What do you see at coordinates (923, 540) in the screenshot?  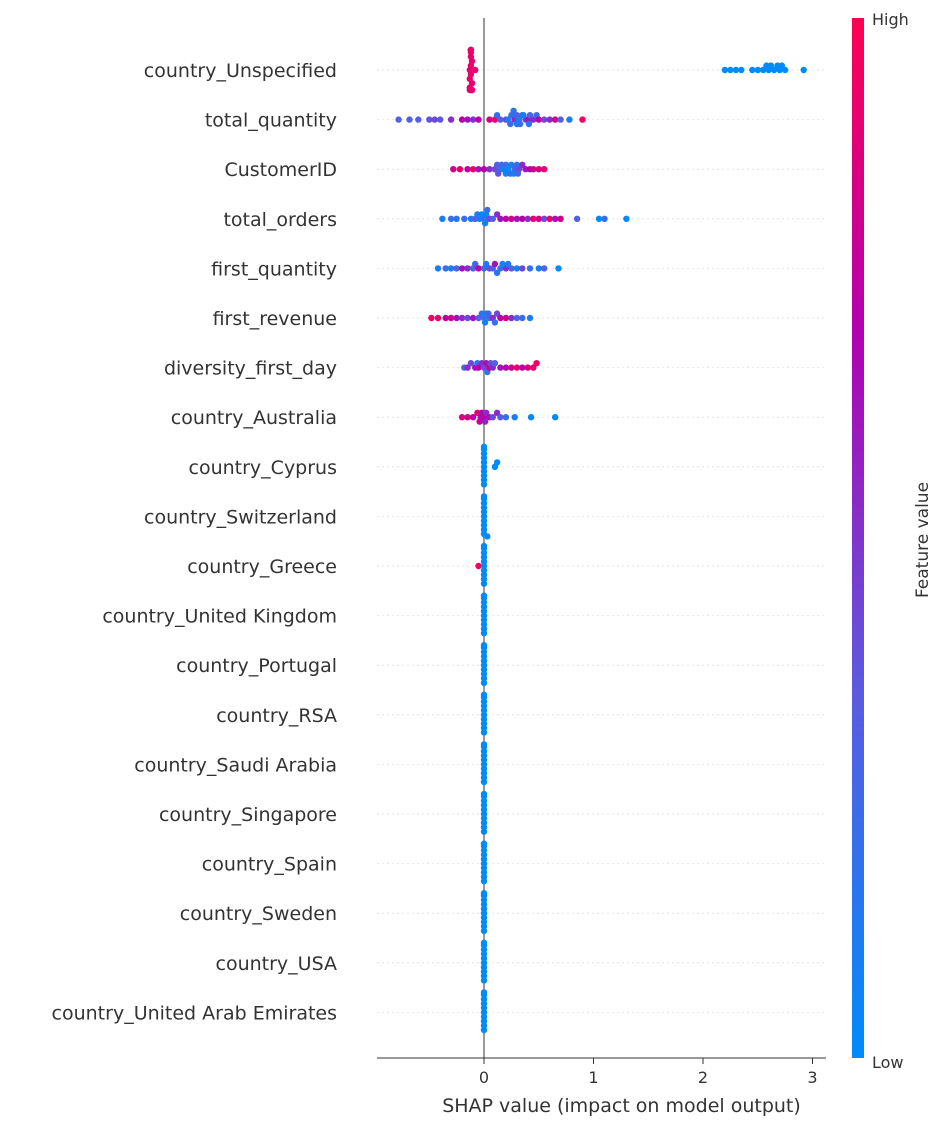 I see `colorbar-title: Feature value` at bounding box center [923, 540].